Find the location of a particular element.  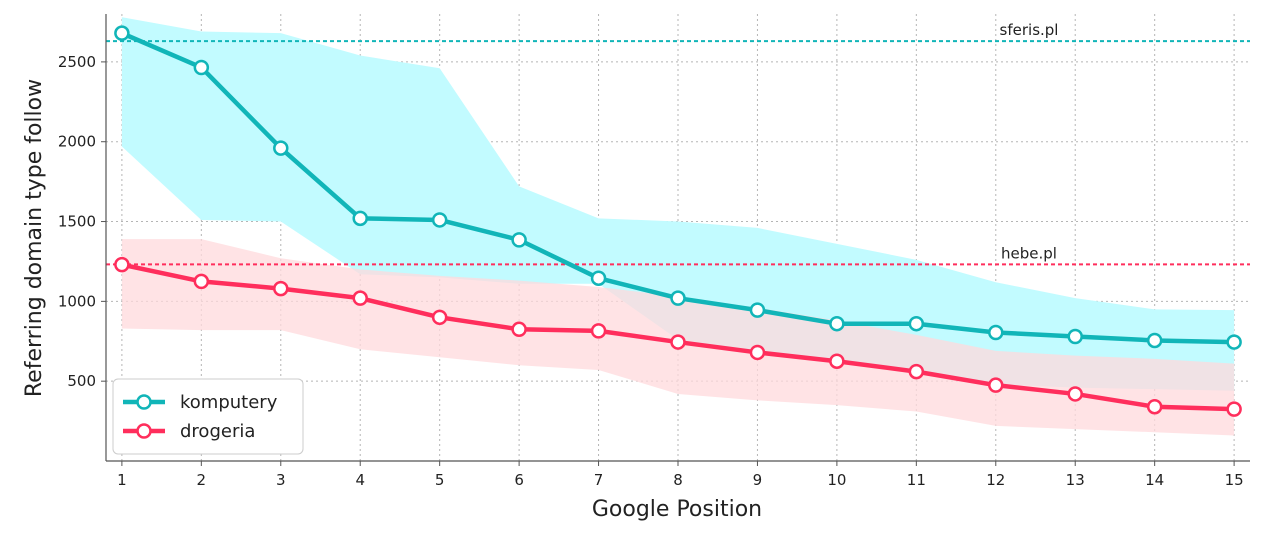

x-tick-label-9: 9 is located at coordinates (758, 480).